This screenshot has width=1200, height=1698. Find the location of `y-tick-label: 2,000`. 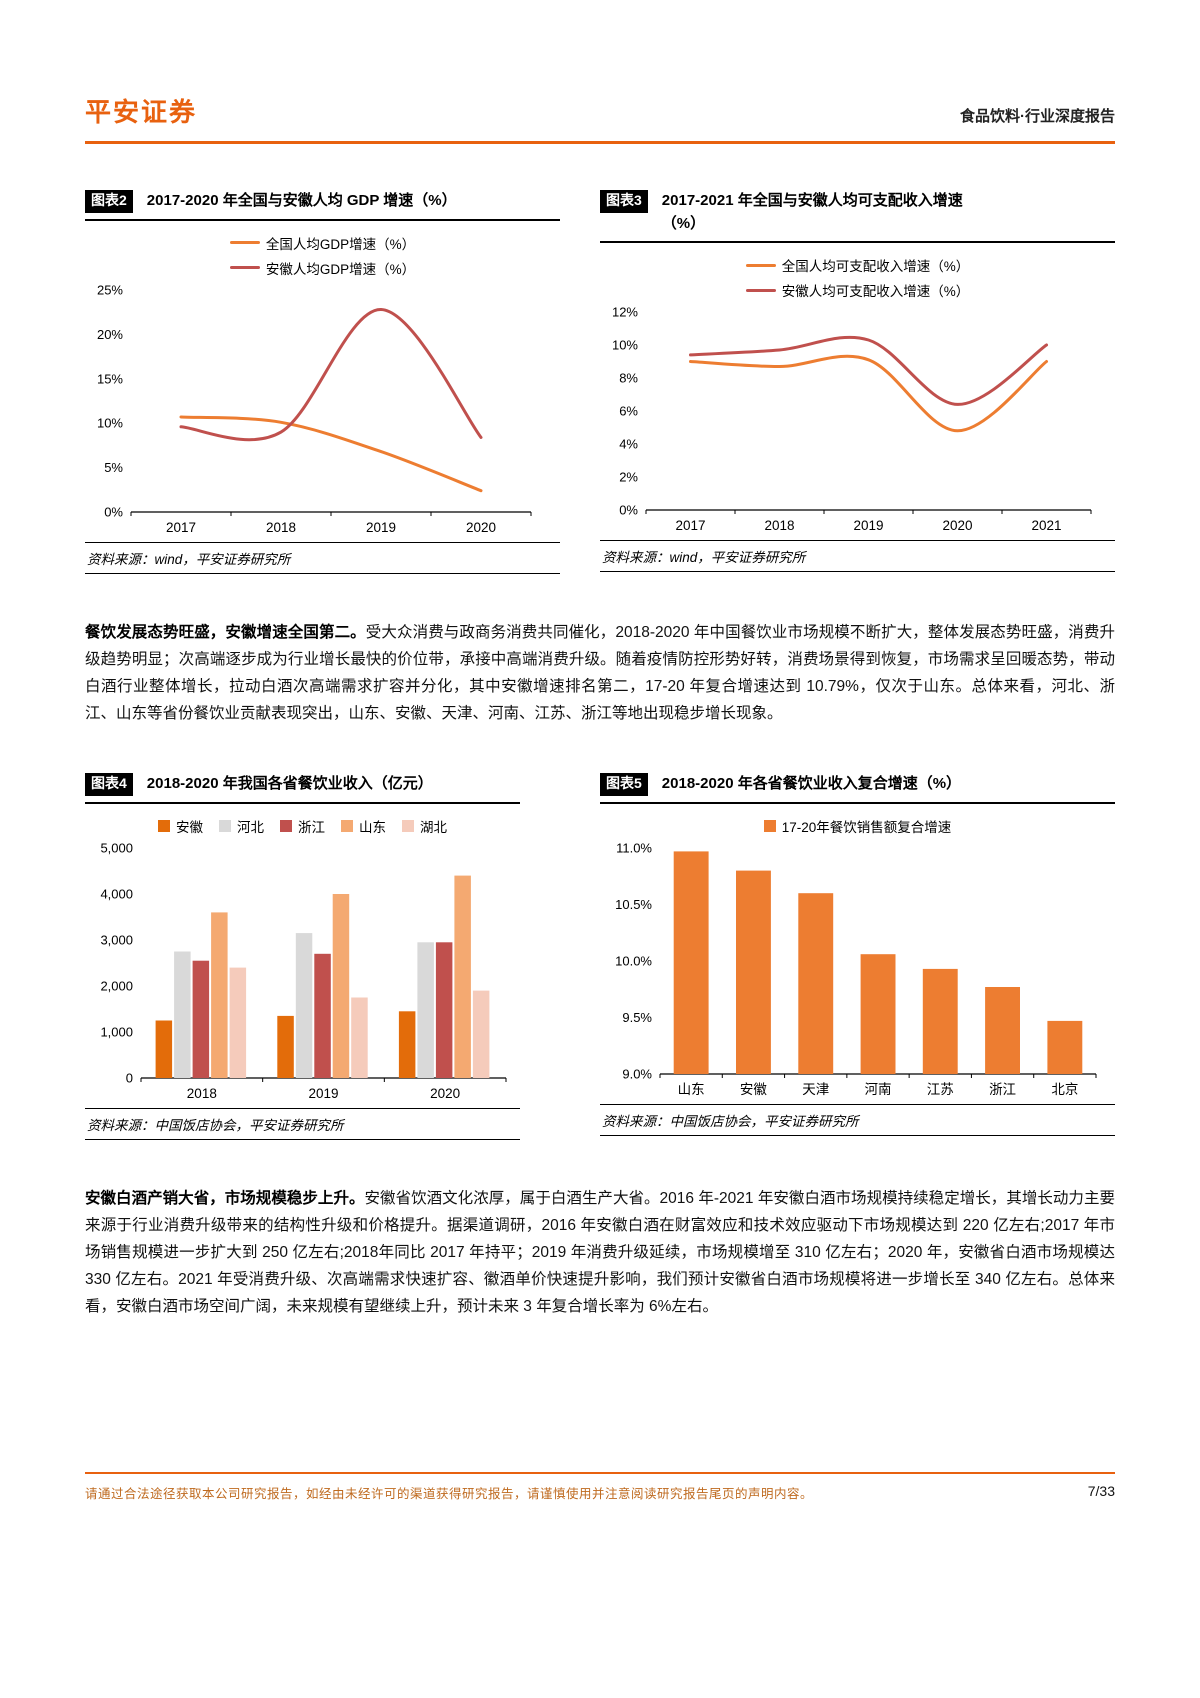

y-tick-label: 2,000 is located at coordinates (116, 986).